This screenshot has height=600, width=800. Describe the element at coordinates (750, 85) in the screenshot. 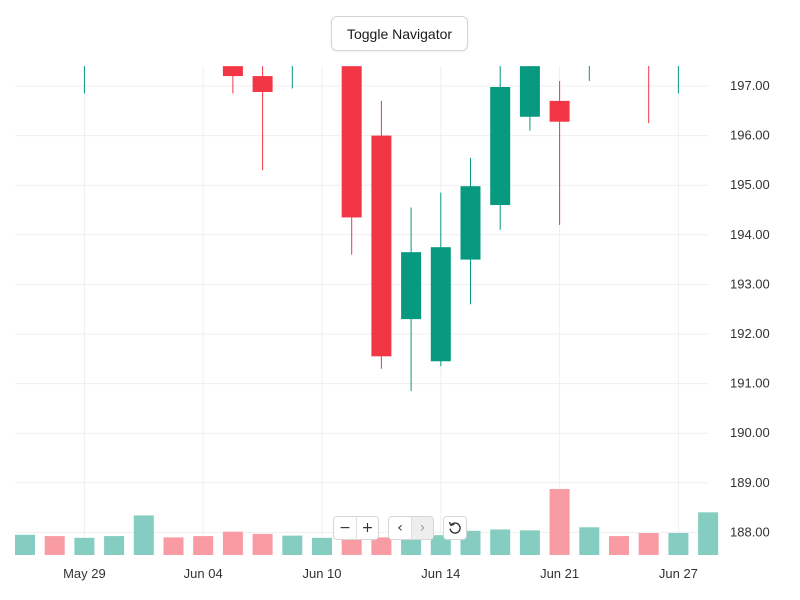

I see `price-tick-label: 197.00` at that location.